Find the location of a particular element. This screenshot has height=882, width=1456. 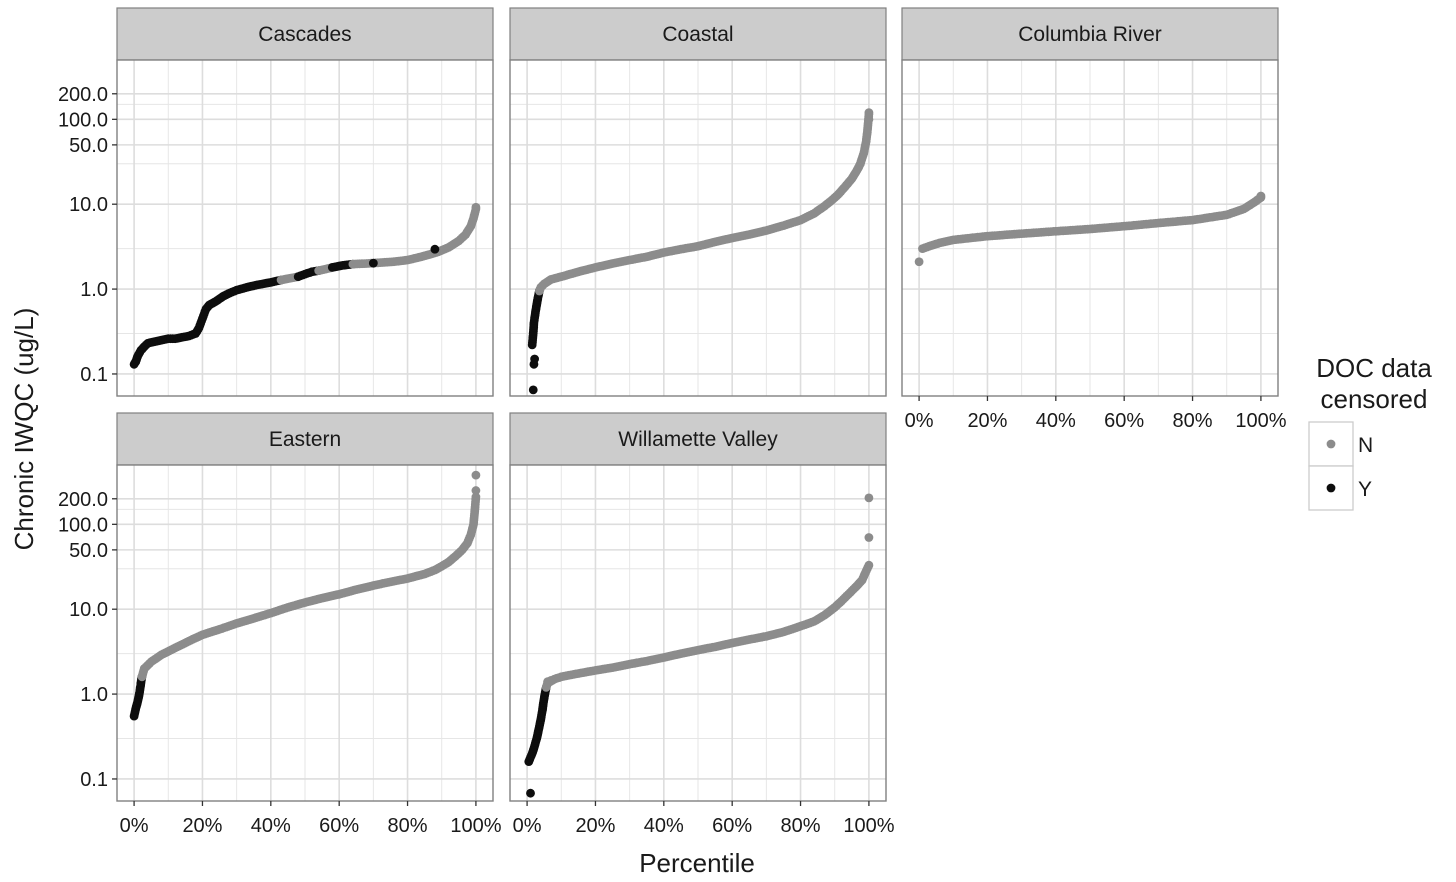

legend-key is located at coordinates (1331, 444).